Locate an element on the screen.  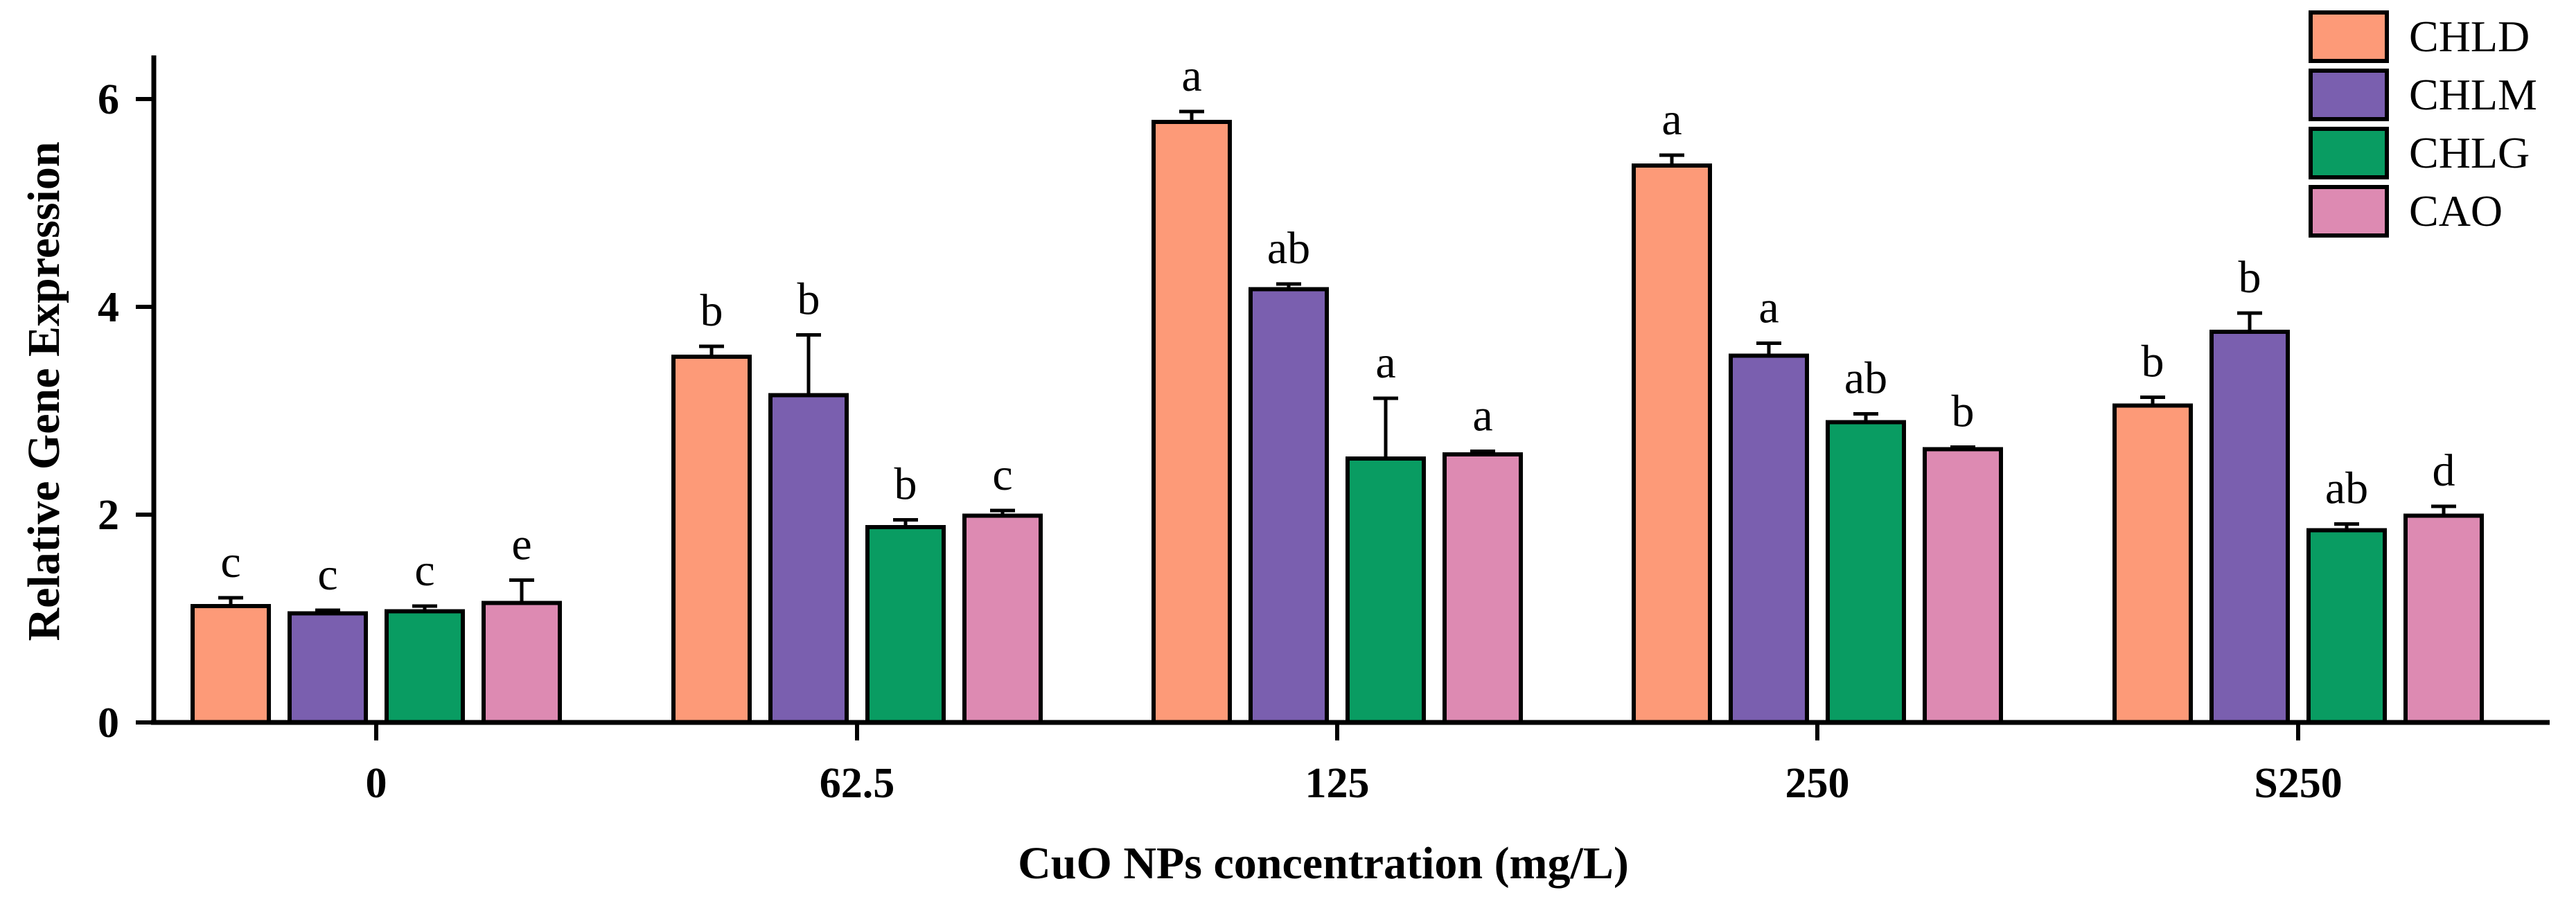
significance-label: e is located at coordinates (521, 544).